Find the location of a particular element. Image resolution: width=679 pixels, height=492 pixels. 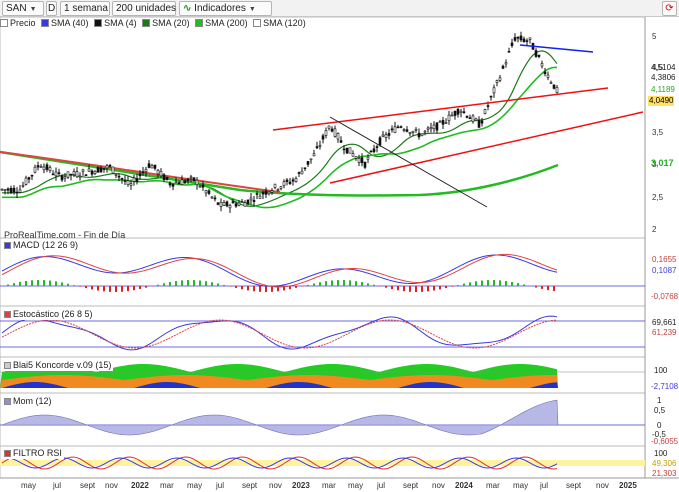

stoch-title: Estocástico (26 8 5) is located at coordinates (48, 314).